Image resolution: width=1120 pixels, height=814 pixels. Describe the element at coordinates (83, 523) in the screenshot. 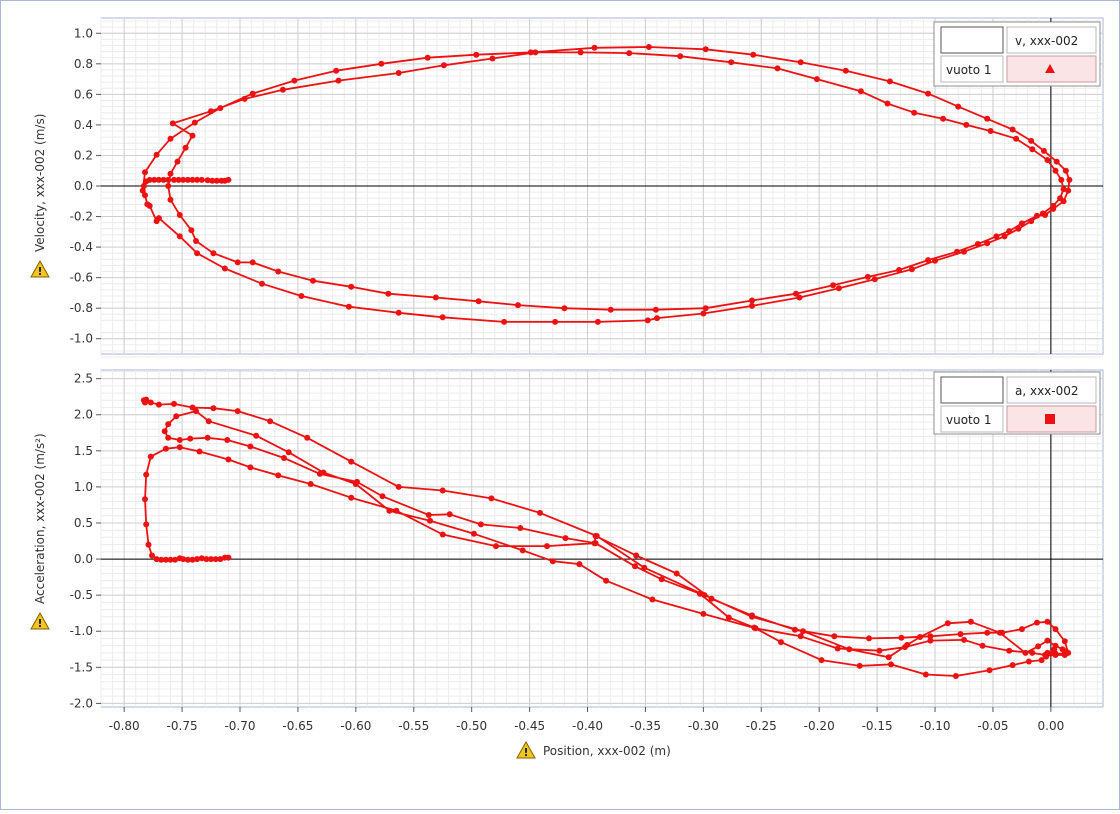

I see `y-tick-label: 0.5` at that location.